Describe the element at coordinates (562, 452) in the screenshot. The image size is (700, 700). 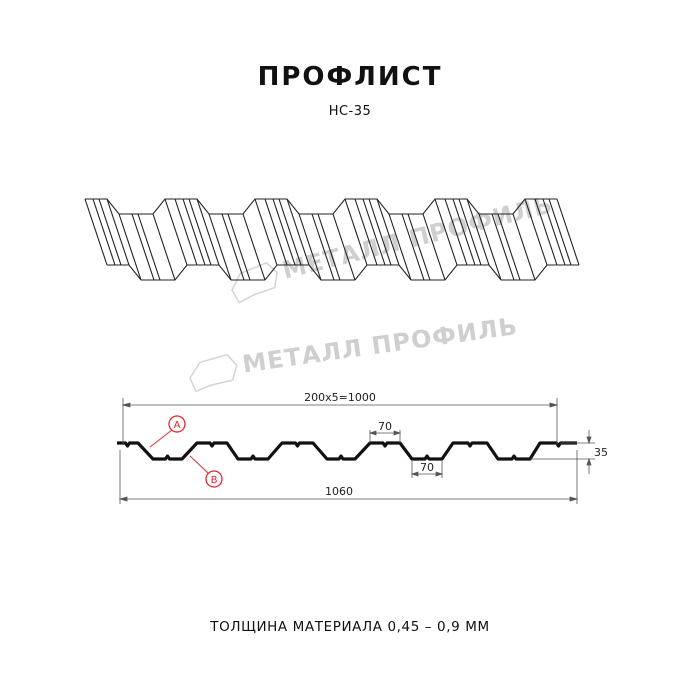
I see `dim-height` at that location.